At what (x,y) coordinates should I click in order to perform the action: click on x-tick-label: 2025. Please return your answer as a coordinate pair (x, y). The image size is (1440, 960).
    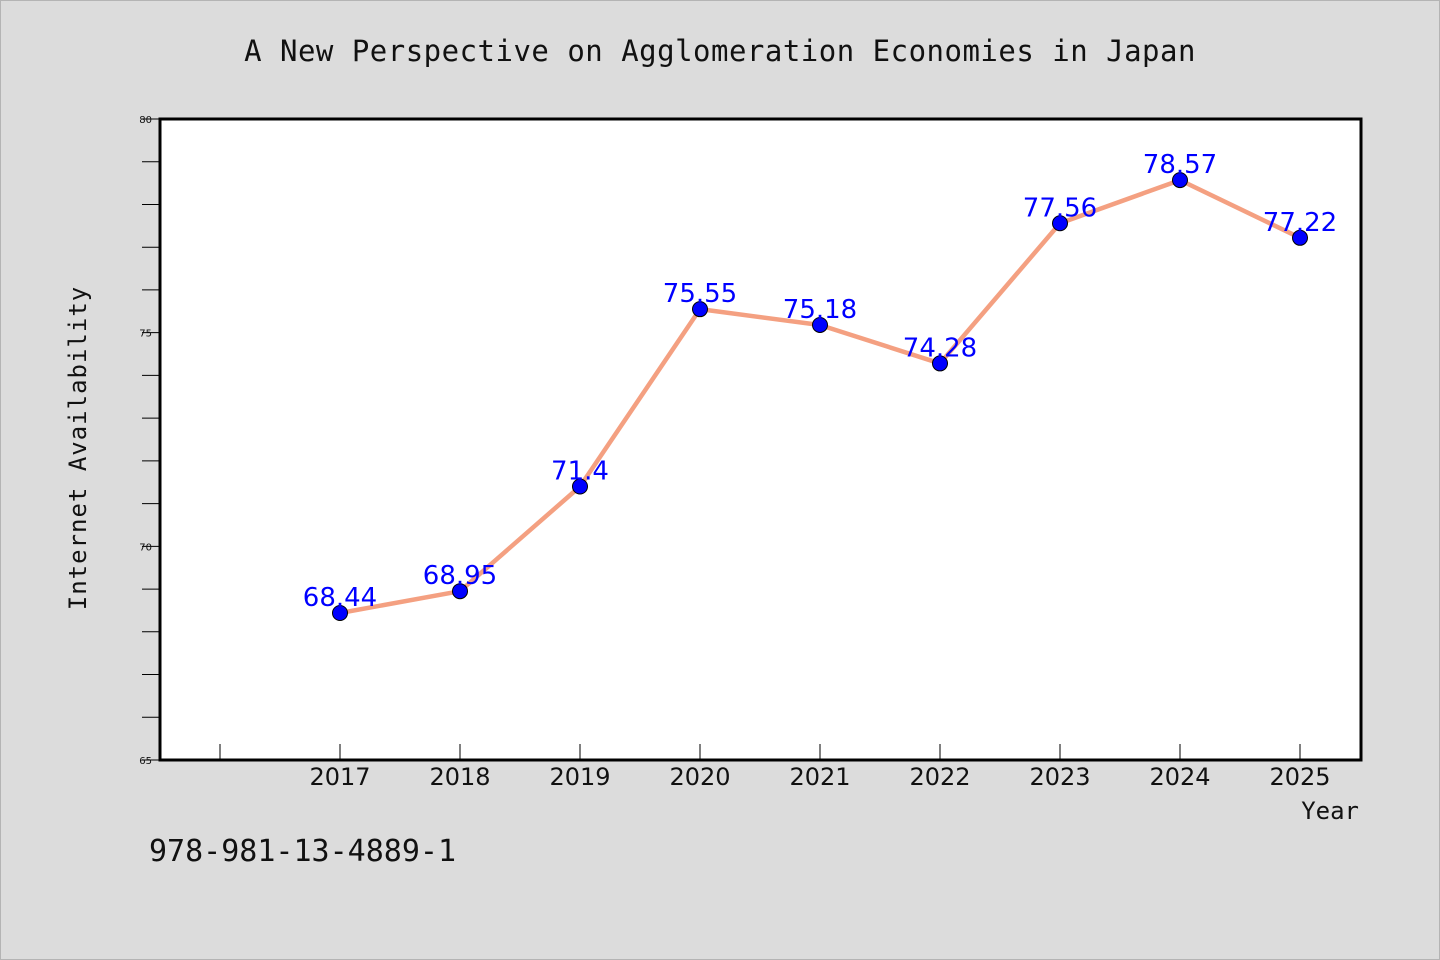
    Looking at the image, I should click on (1299, 777).